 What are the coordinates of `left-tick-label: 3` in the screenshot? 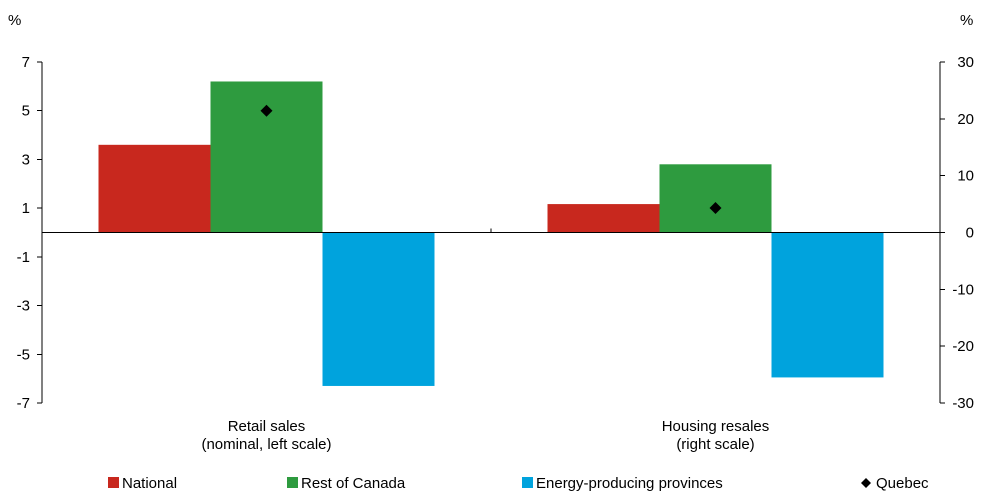 It's located at (26, 159).